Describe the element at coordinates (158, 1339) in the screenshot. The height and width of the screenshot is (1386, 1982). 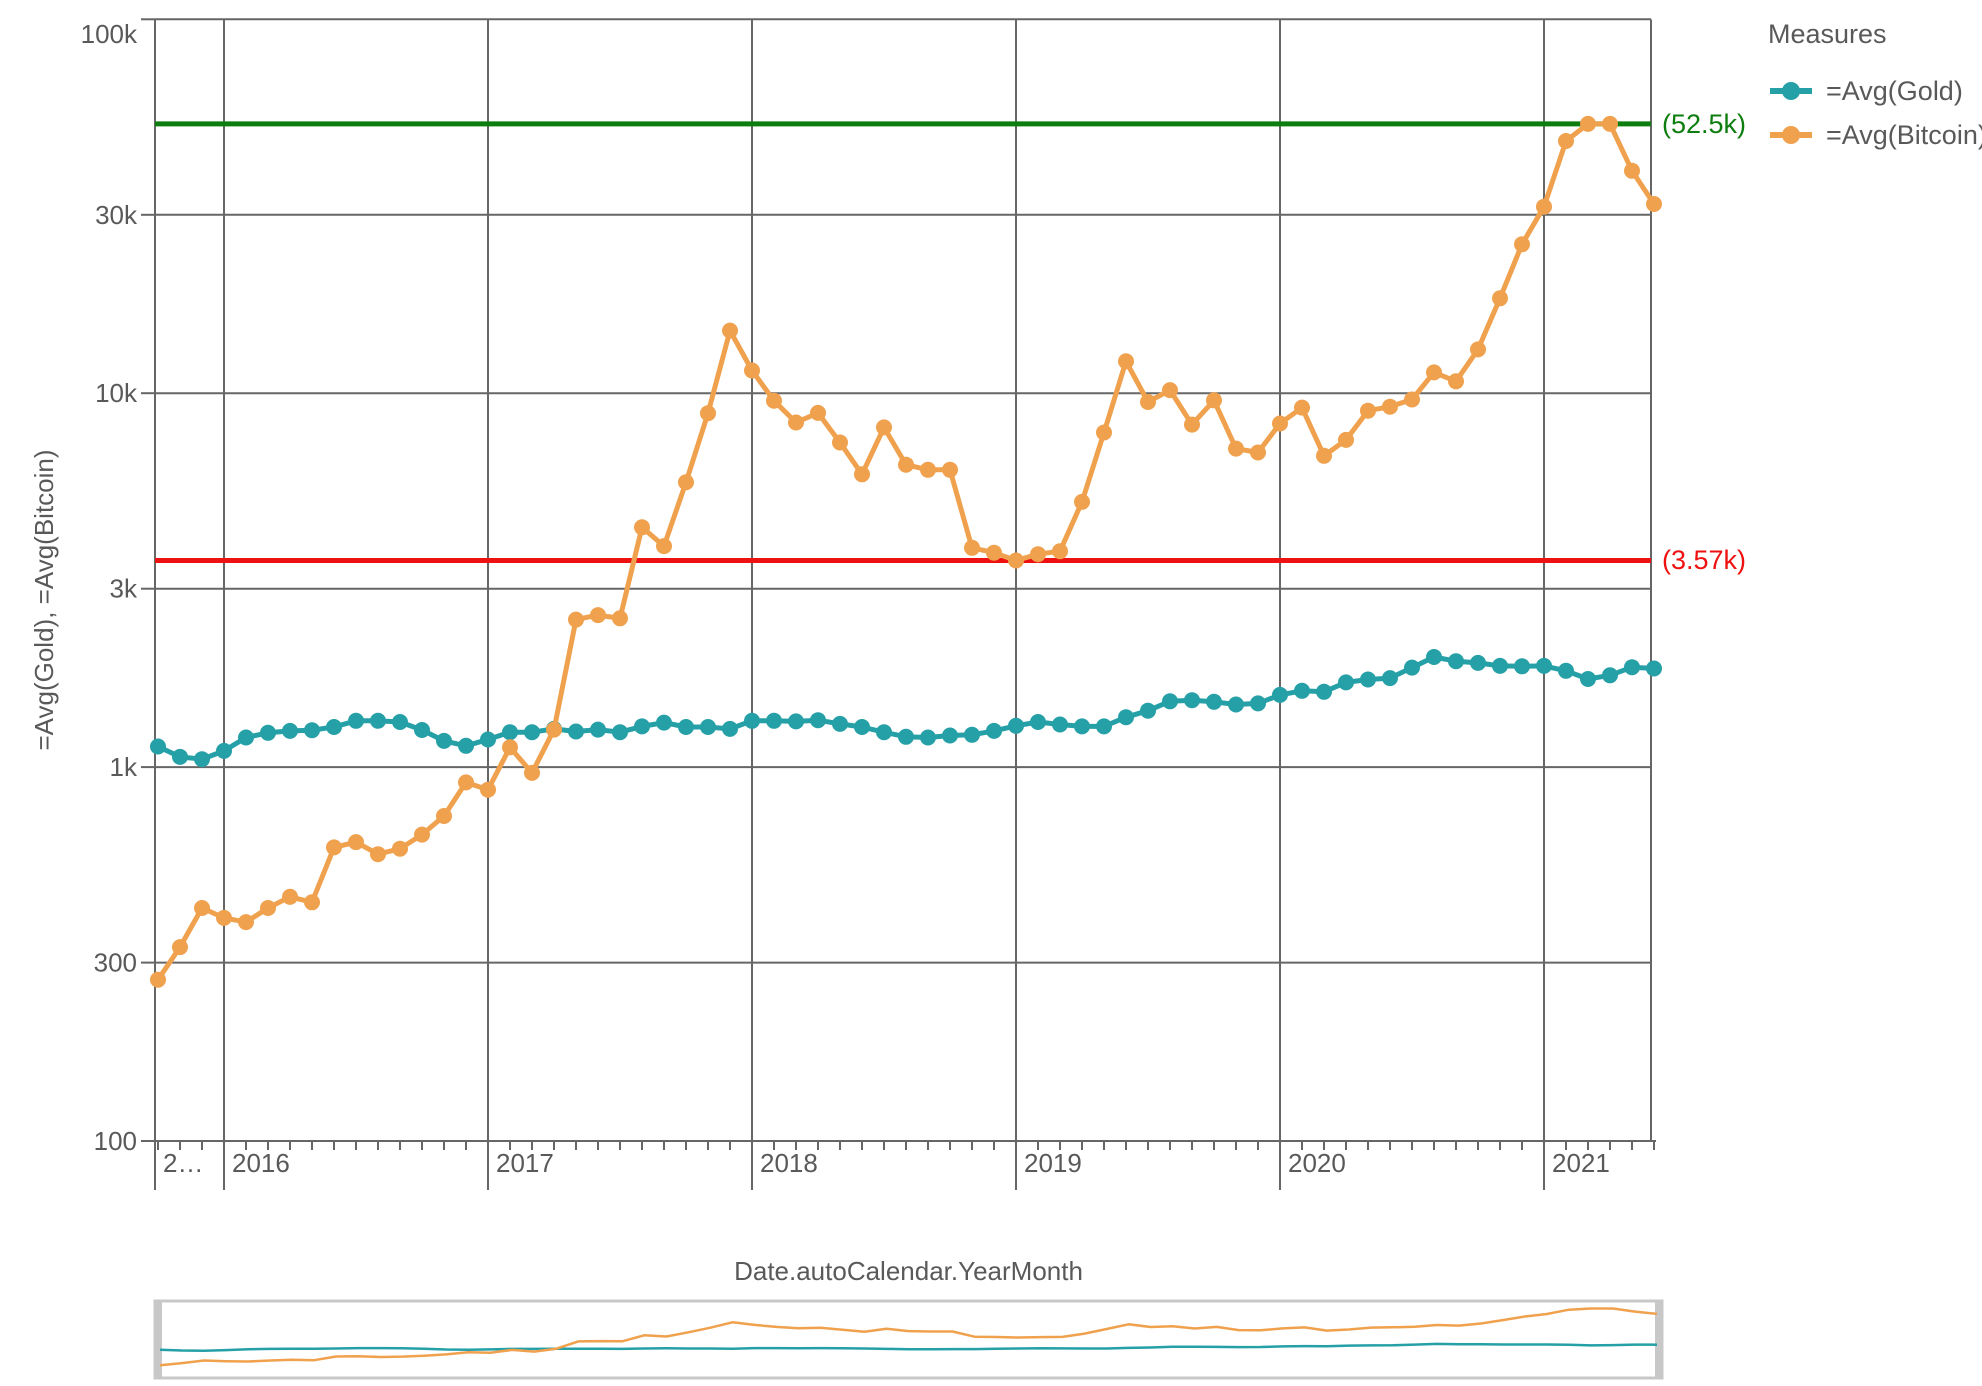
I see `mini-chart-left-handle` at that location.